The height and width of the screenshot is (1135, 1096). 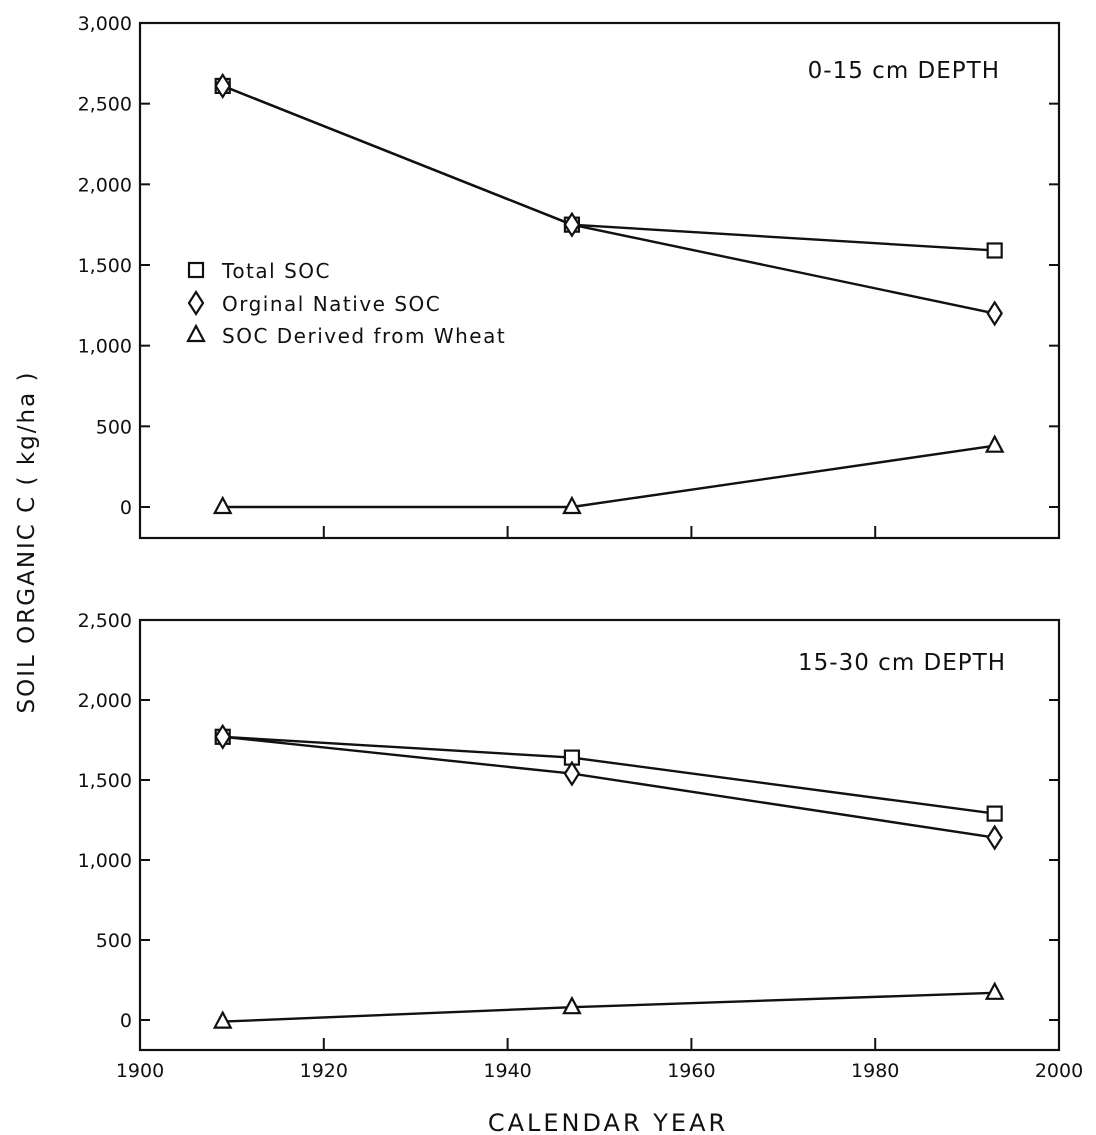 What do you see at coordinates (105, 24) in the screenshot?
I see `y-tick-label: 3,000` at bounding box center [105, 24].